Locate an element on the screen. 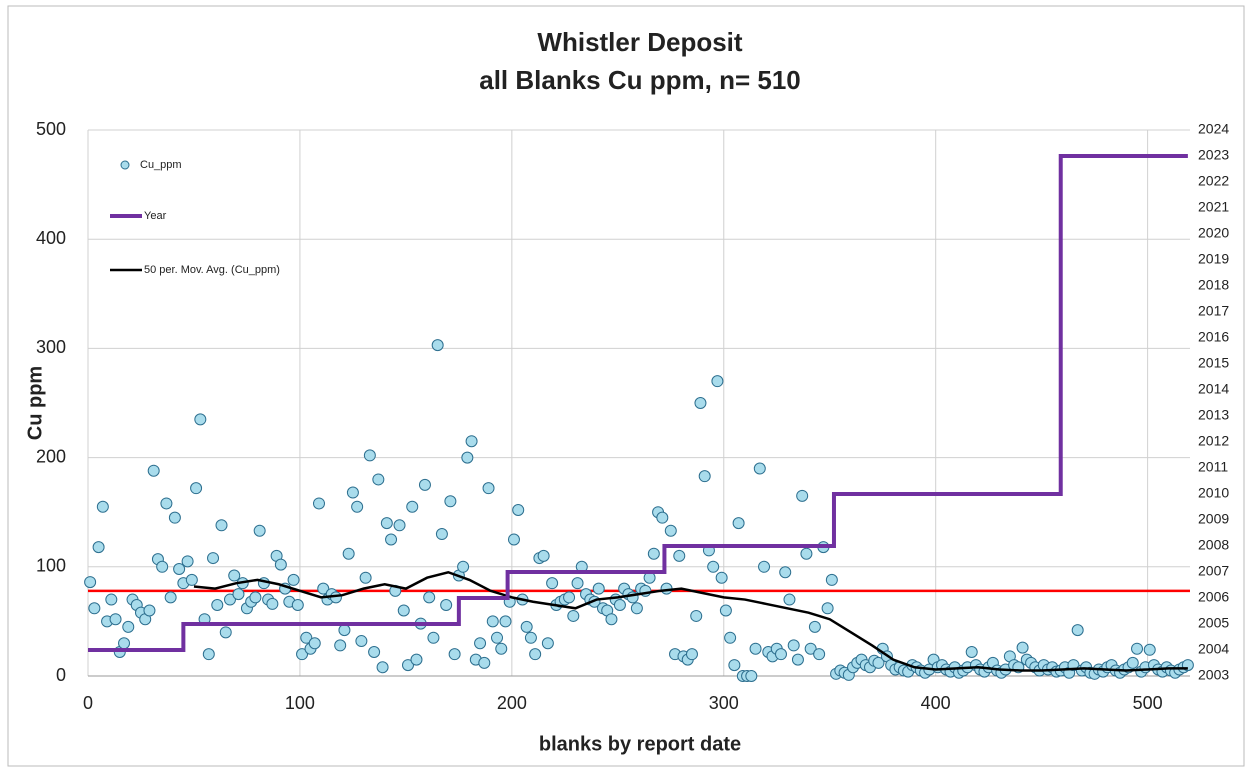 This screenshot has width=1252, height=777. legend-marker is located at coordinates (125, 165).